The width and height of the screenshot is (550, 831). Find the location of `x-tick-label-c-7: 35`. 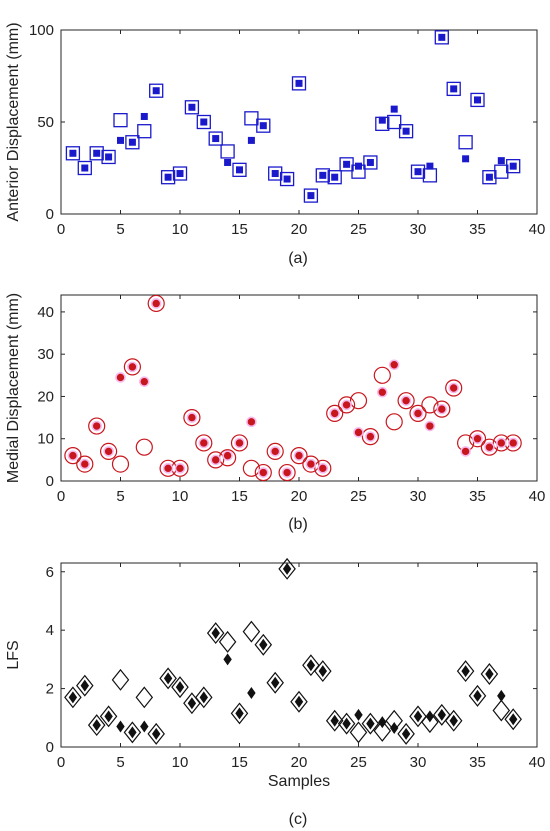

x-tick-label-c-7: 35 is located at coordinates (477, 762).